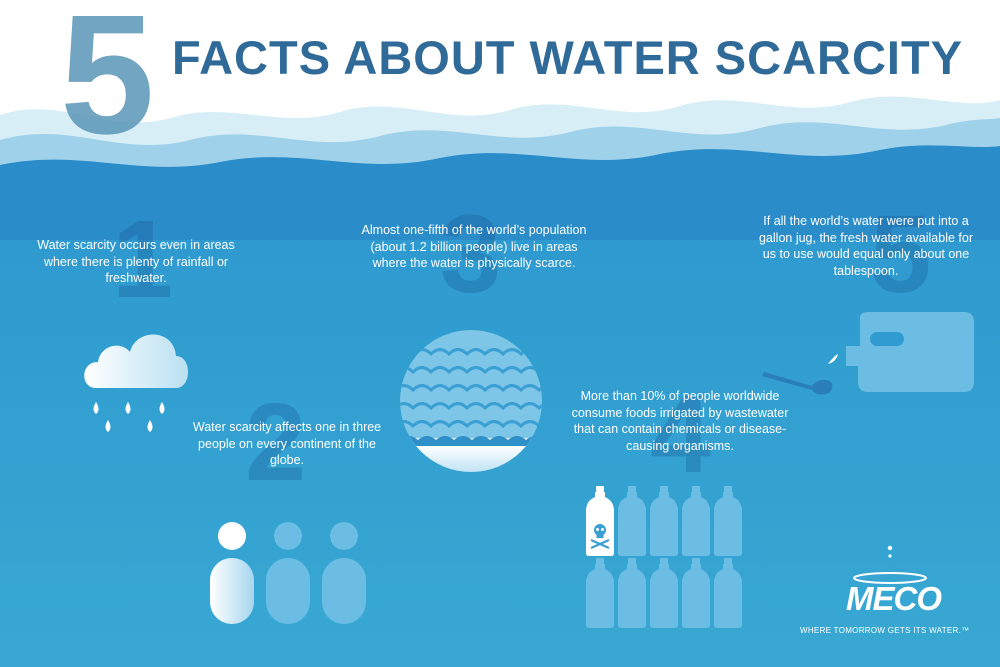 Image resolution: width=1000 pixels, height=667 pixels. Describe the element at coordinates (471, 401) in the screenshot. I see `water-globe-icon` at that location.